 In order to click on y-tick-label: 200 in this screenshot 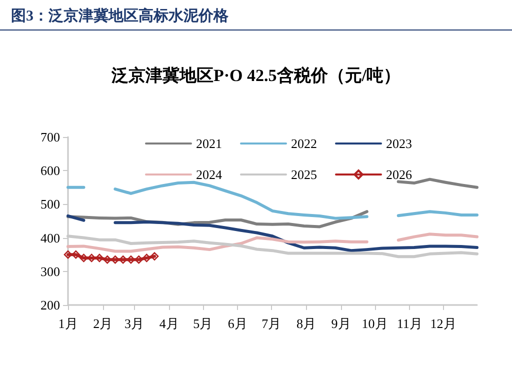, I will do `click(50, 305)`.